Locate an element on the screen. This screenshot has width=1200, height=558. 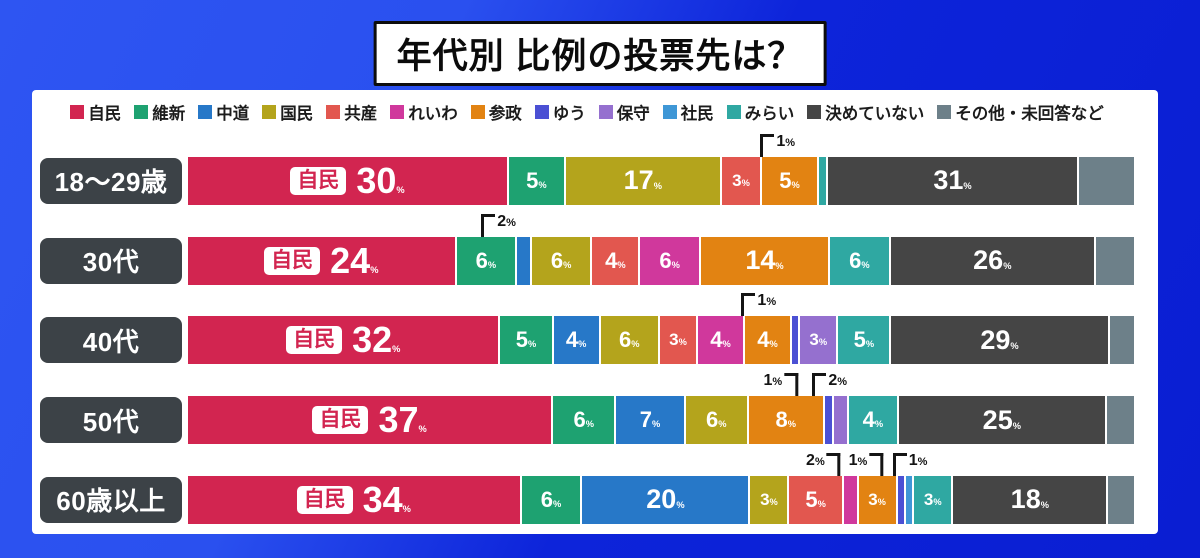
bar-segment: 14% is located at coordinates (764, 260).